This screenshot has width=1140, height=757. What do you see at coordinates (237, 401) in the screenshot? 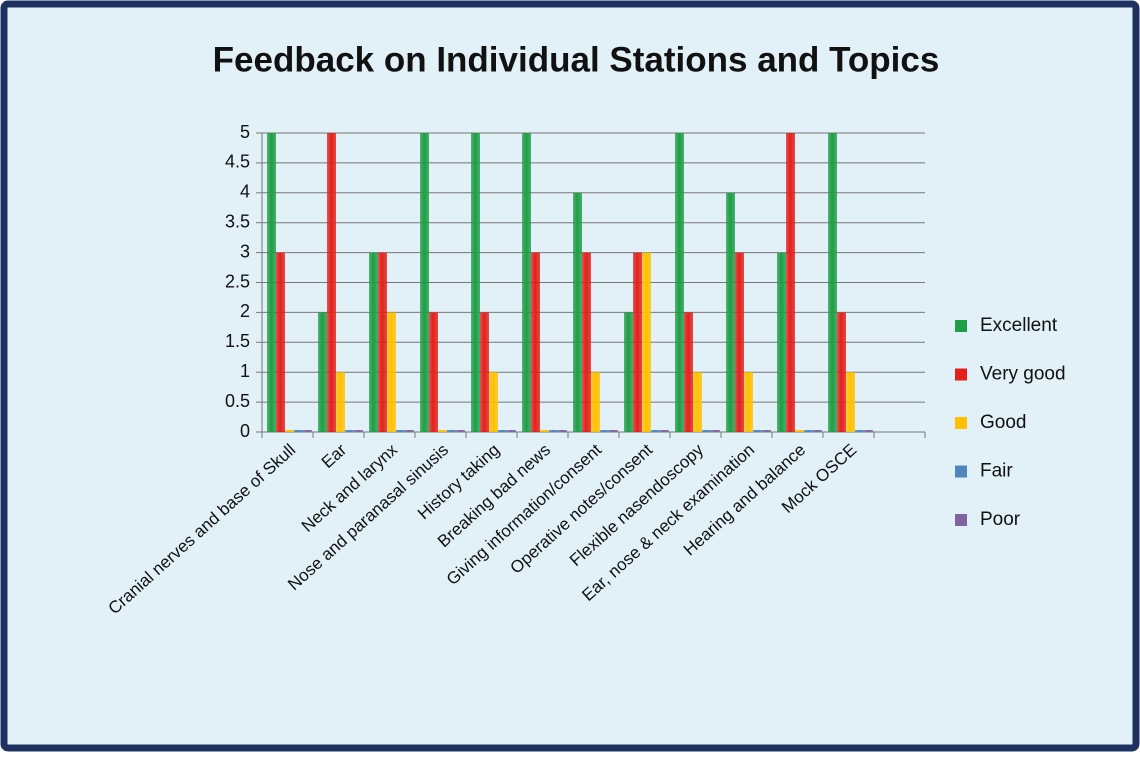
I see `y-tick-label: 0.5` at bounding box center [237, 401].